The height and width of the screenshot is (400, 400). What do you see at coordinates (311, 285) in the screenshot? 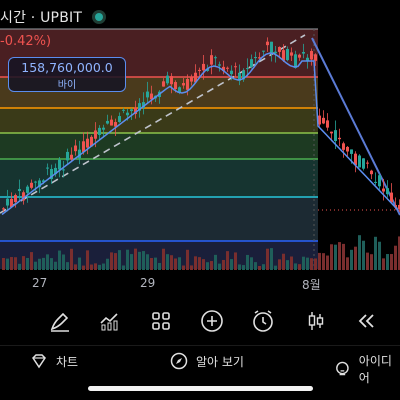
I see `x-axis-label-aug: 8월` at bounding box center [311, 285].